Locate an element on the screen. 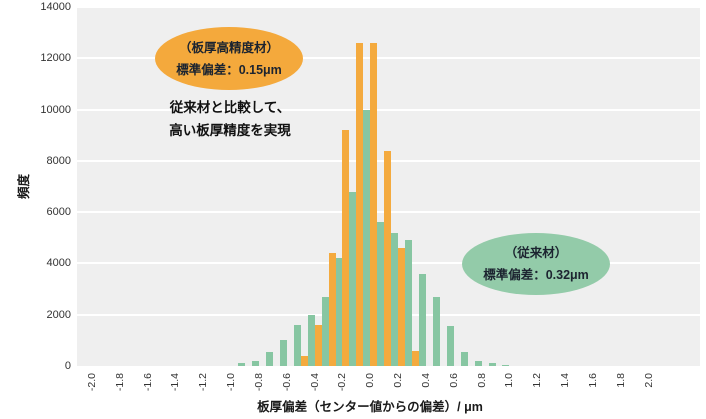  bar-従来材-0.9 is located at coordinates (492, 364).